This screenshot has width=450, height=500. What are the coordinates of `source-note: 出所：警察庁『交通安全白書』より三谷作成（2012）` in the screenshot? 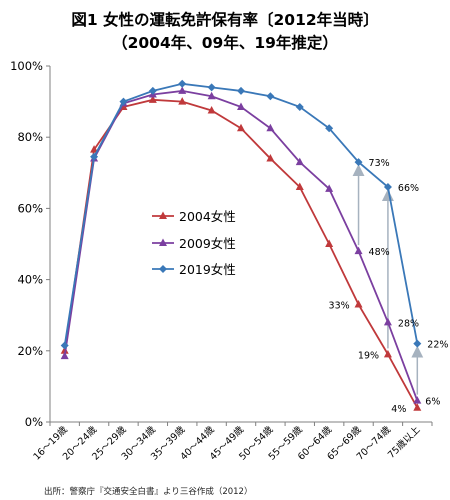 It's located at (148, 492).